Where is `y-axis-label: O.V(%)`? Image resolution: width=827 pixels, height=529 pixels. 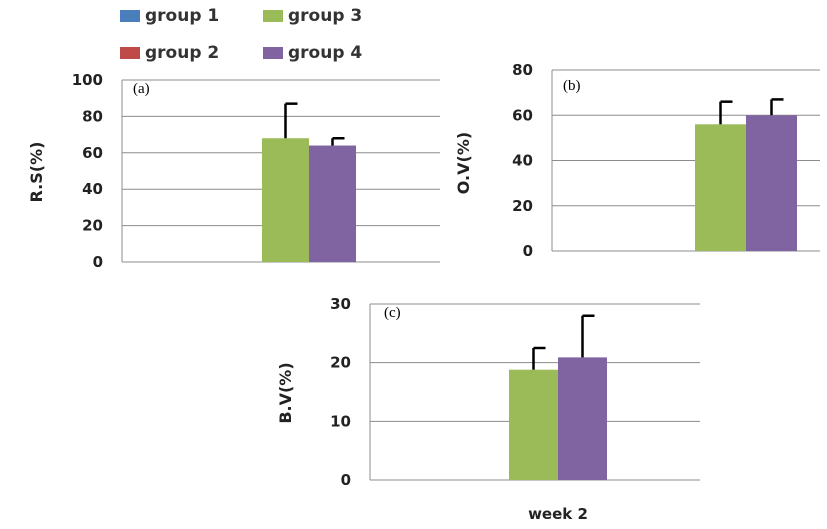
y-axis-label: O.V(%) is located at coordinates (463, 163).